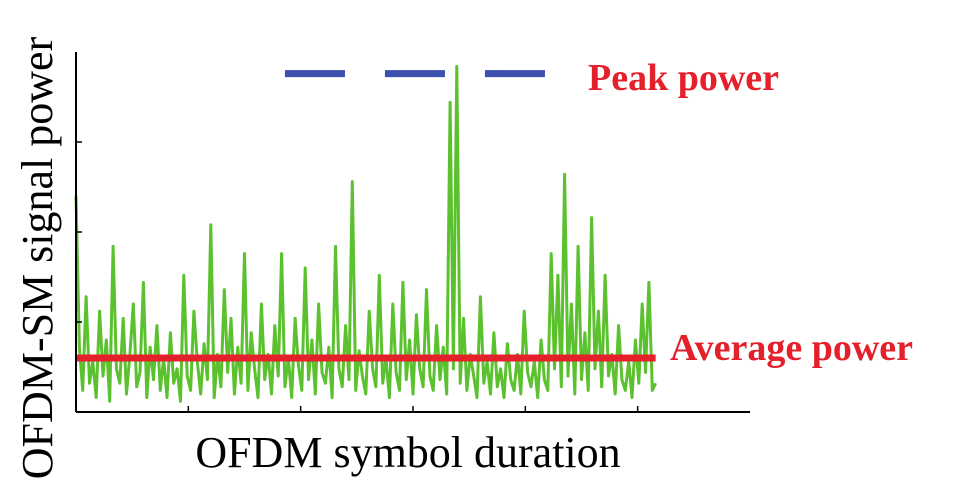  I want to click on average-power-label: Average power, so click(791, 348).